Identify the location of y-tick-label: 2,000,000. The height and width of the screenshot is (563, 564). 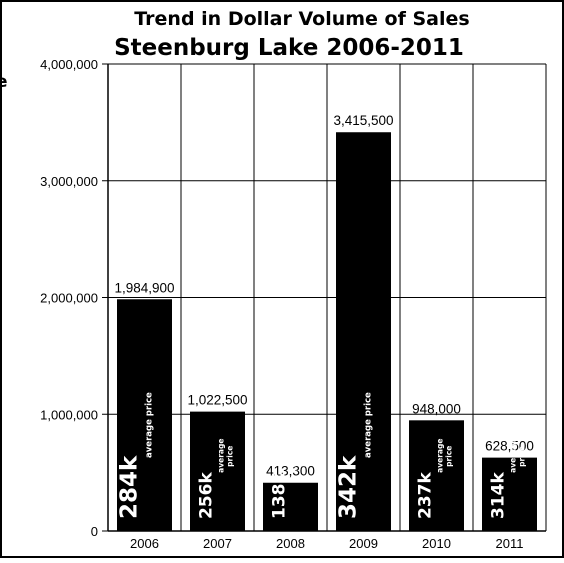
(69, 298).